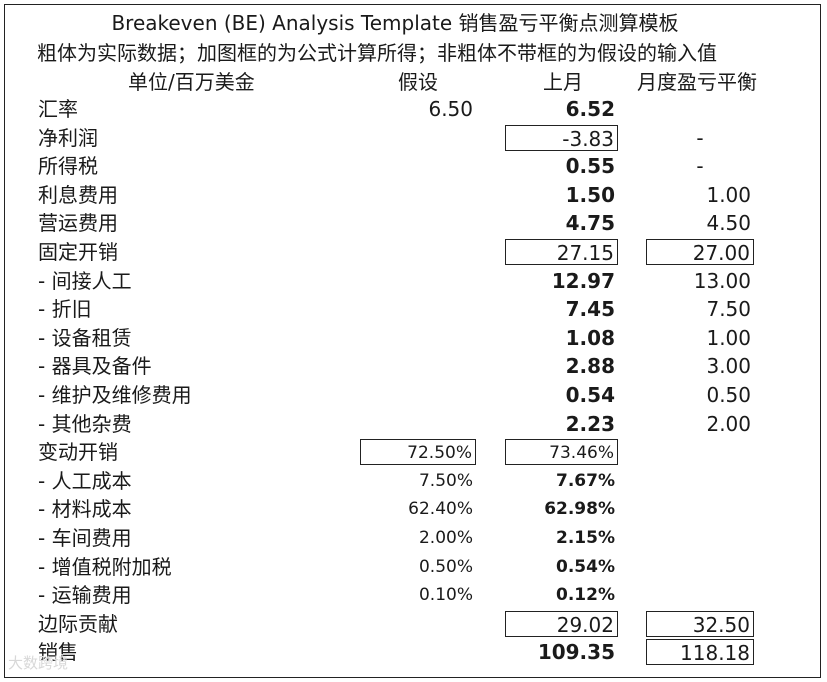 This screenshot has height=682, width=827. Describe the element at coordinates (561, 252) in the screenshot. I see `last-month-cell: 27.15` at that location.